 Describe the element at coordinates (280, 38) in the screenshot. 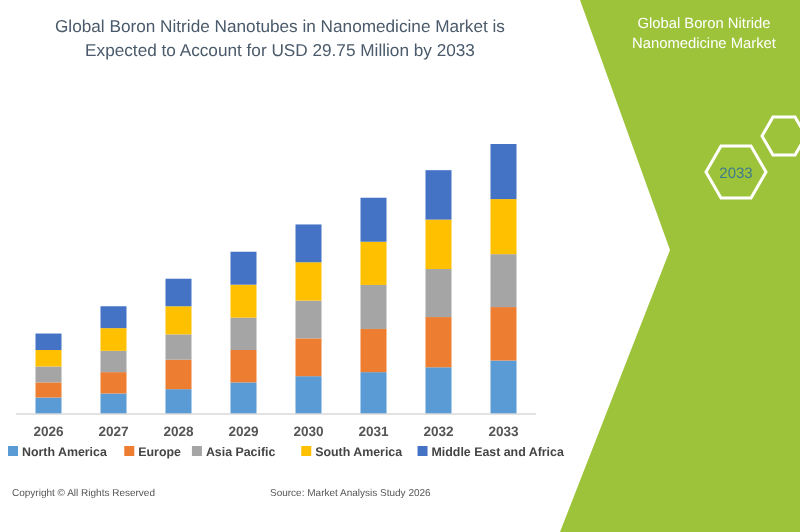

I see `chart-title: Global Boron Nitride Nanotubes in Nanomedicine Market is Expected to Account for USD 29.75 Million by 2033` at that location.